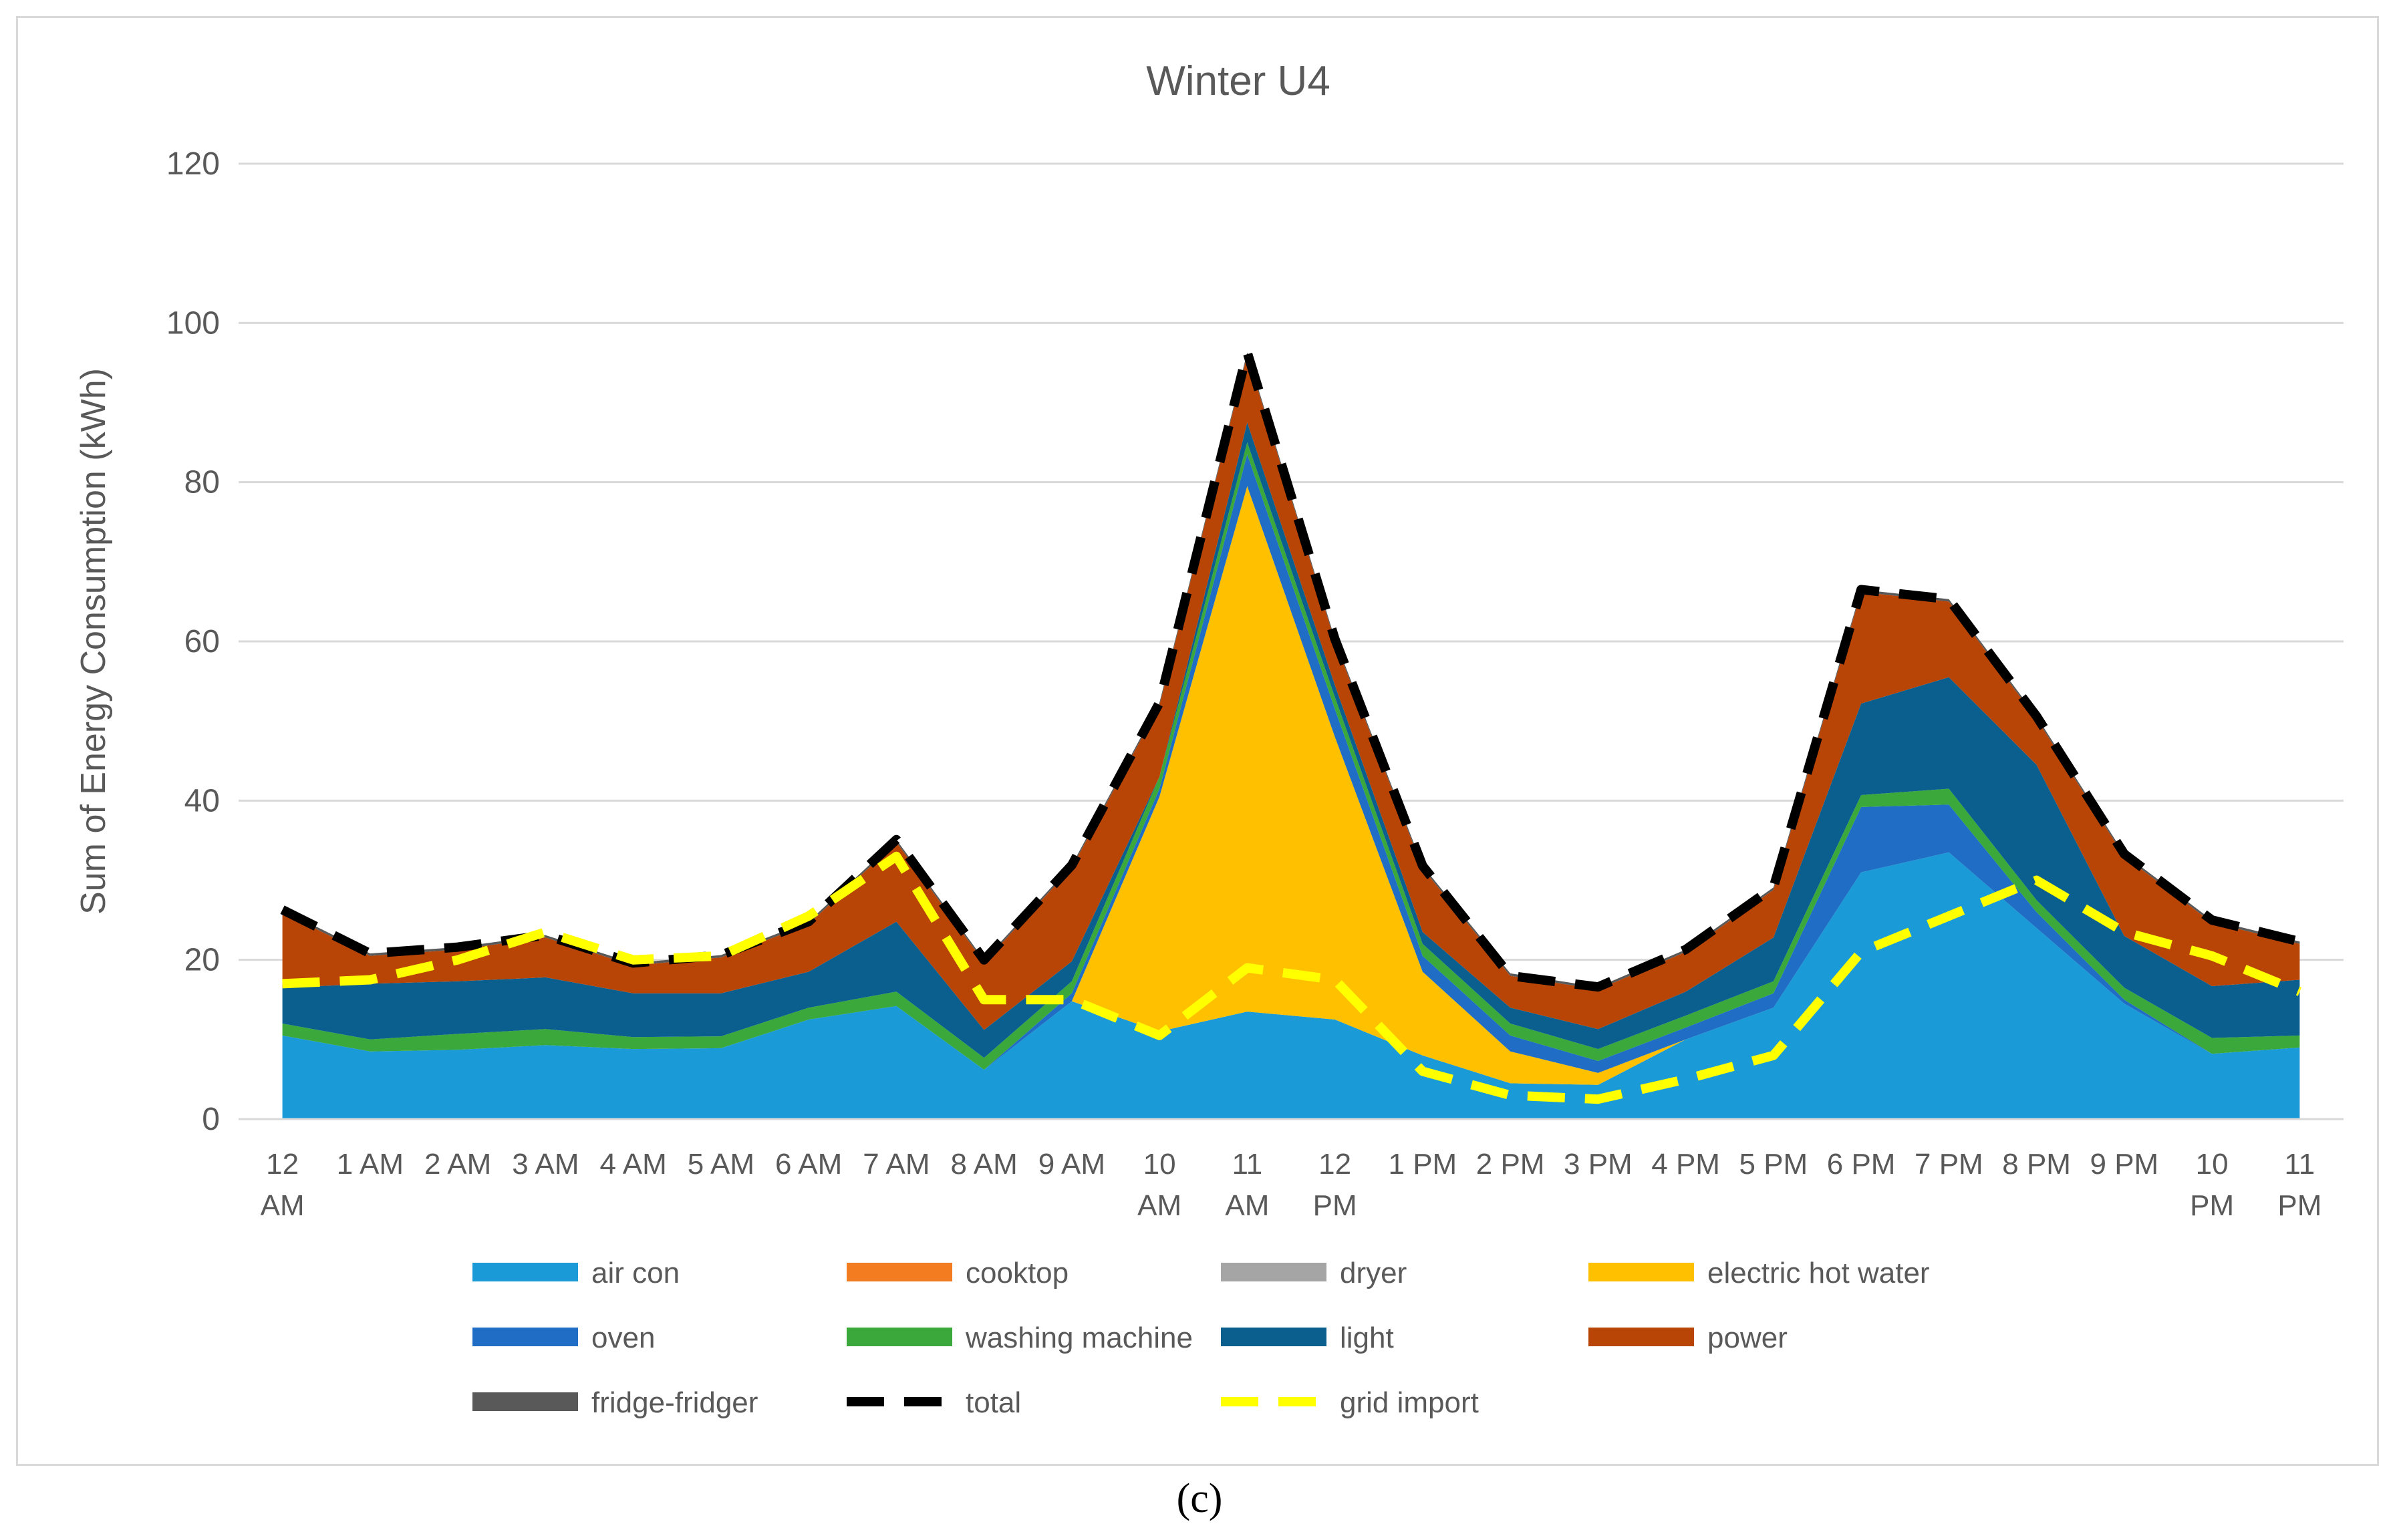 The width and height of the screenshot is (2399, 1540). Describe the element at coordinates (202, 800) in the screenshot. I see `y-tick-label: 40` at that location.